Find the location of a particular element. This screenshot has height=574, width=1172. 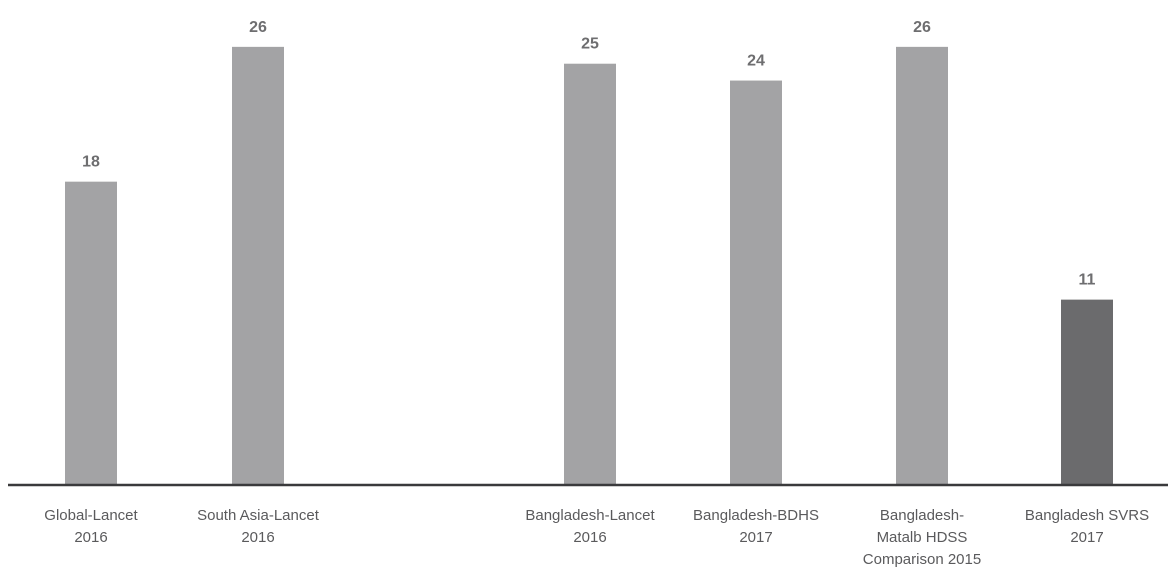

bar-value-label-4: 26 is located at coordinates (922, 27).